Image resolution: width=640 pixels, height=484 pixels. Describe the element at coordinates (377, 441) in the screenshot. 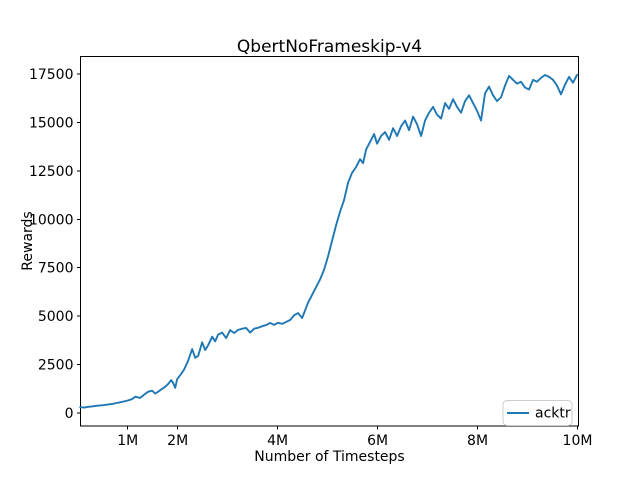

I see `x-tick-label: 6M` at that location.